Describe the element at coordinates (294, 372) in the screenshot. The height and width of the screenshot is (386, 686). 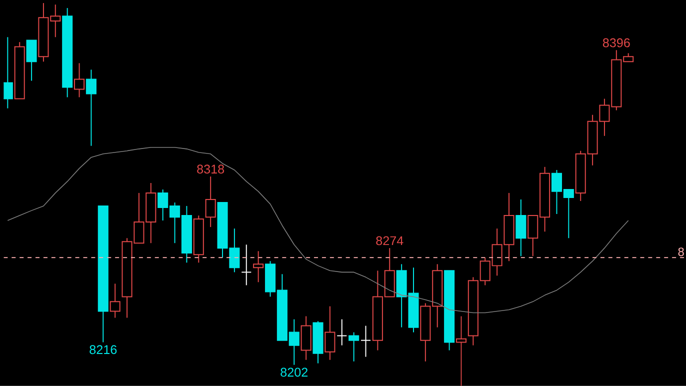
I see `annotation: 8202` at that location.